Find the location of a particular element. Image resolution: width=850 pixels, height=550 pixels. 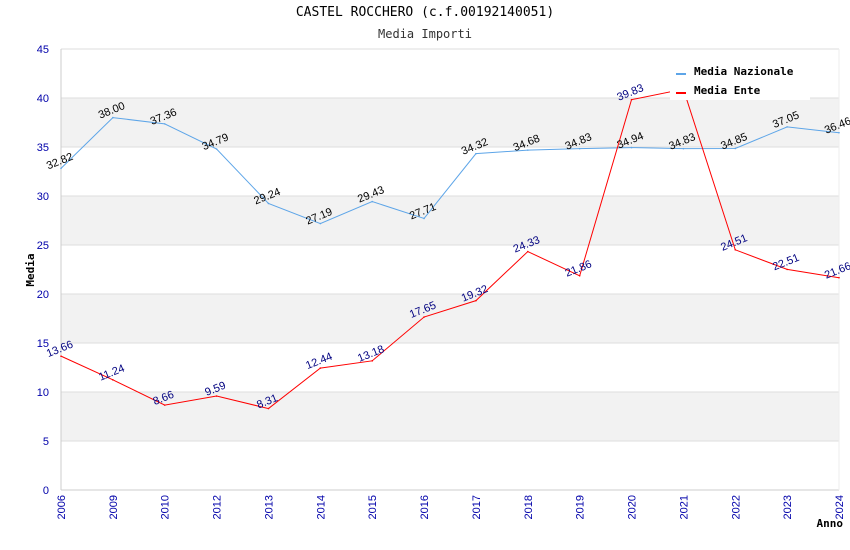

y-tick-label: 20 is located at coordinates (43, 295).